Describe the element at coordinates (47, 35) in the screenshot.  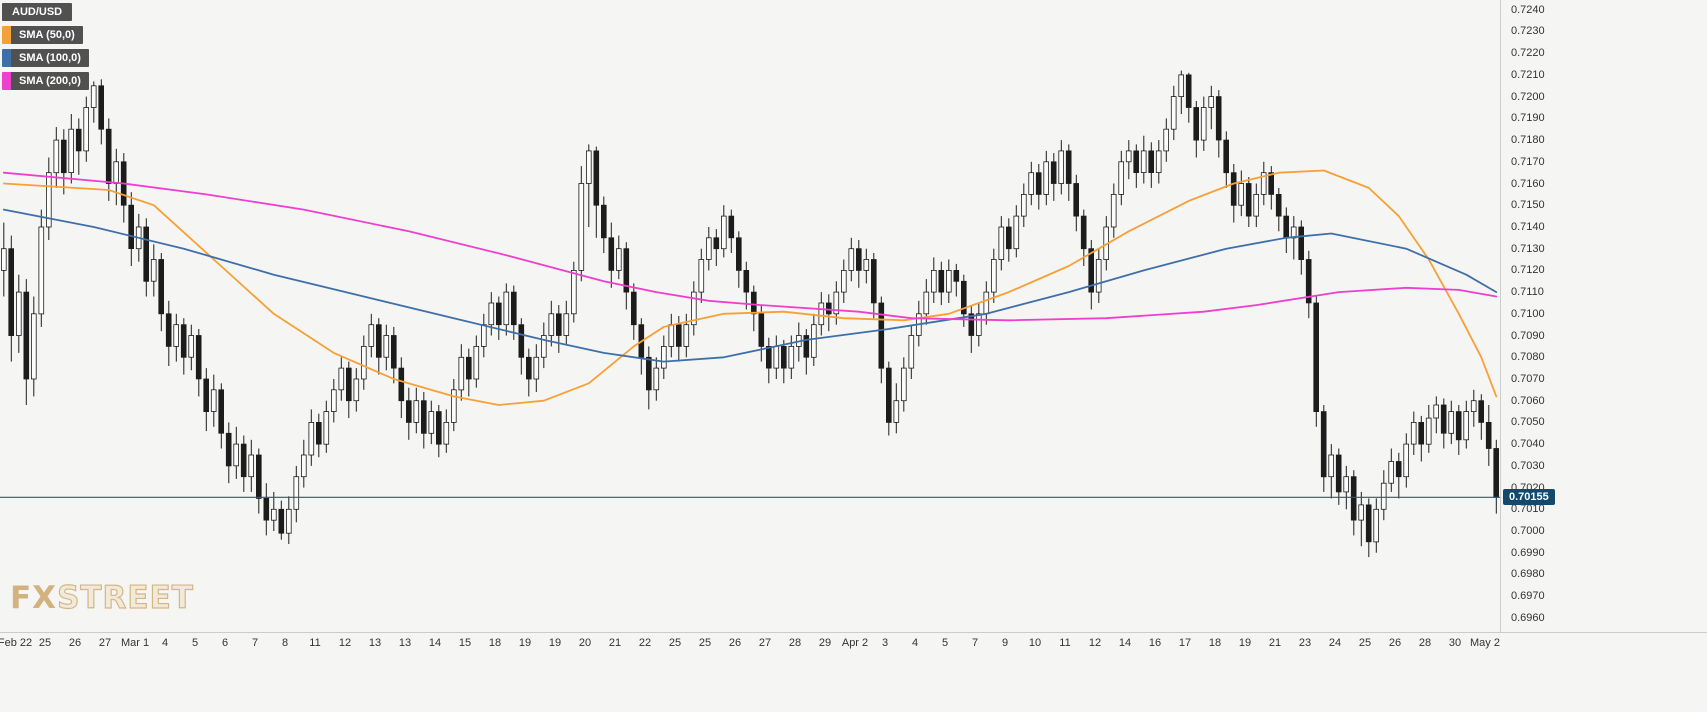
I see `legend-sma-50-label: SMA (50,0)` at that location.